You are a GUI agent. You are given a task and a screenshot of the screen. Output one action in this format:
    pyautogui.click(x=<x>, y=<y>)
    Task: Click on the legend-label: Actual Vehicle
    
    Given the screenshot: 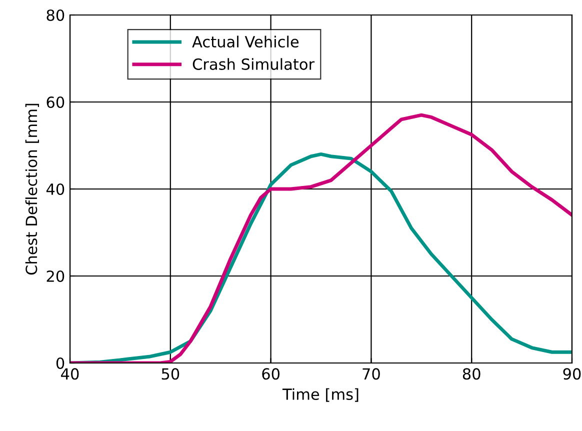 What is the action you would take?
    pyautogui.click(x=245, y=42)
    